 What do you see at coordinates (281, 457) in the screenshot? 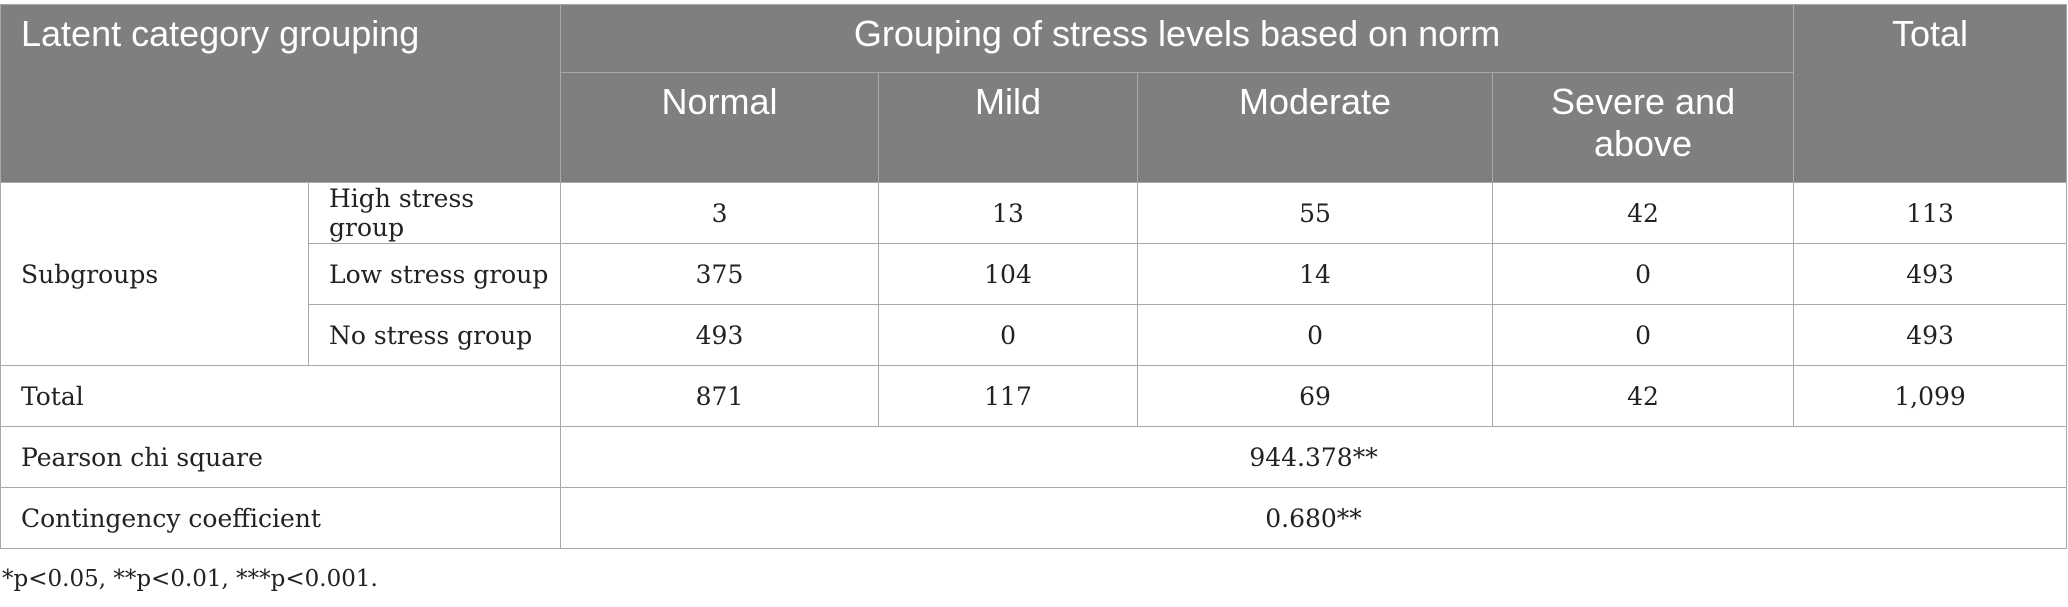
I see `pearson-label: Pearson chi square` at bounding box center [281, 457].